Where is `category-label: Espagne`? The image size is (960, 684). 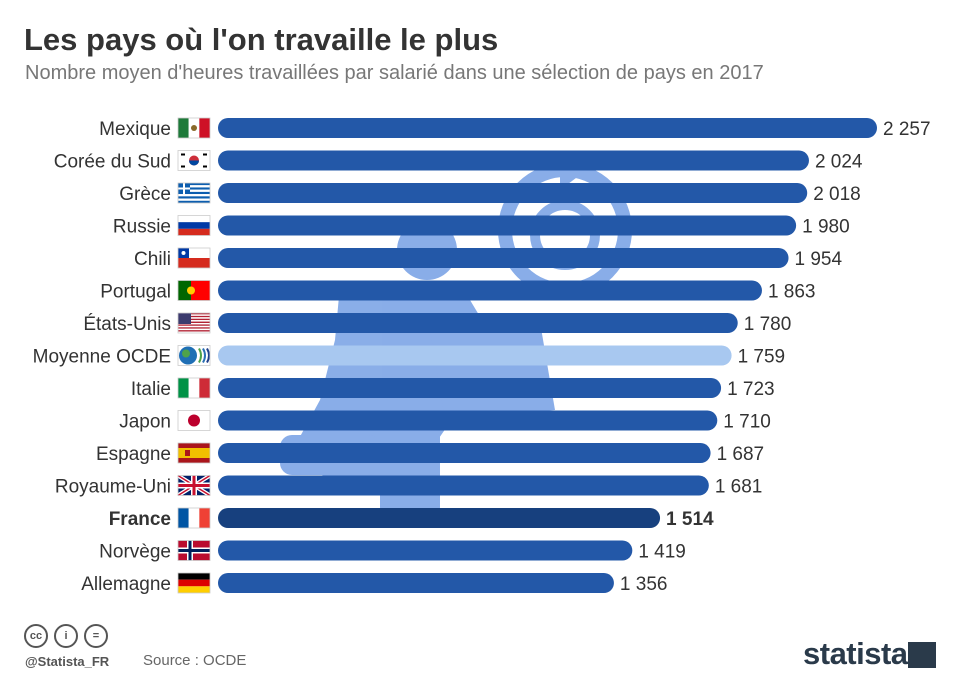 category-label: Espagne is located at coordinates (133, 454).